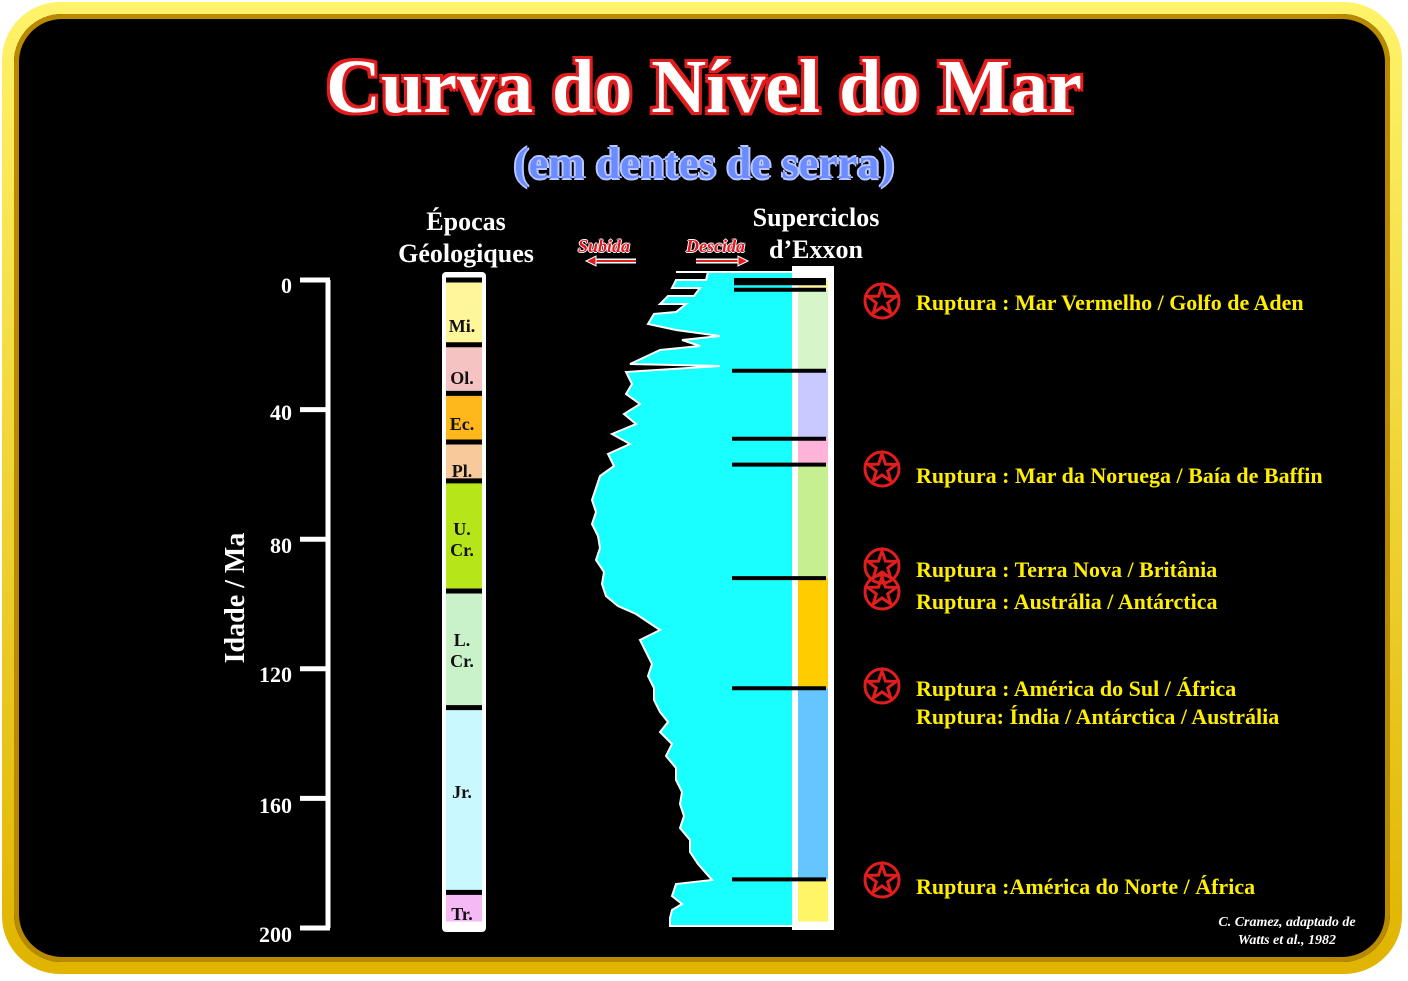 The width and height of the screenshot is (1408, 981). What do you see at coordinates (462, 424) in the screenshot?
I see `epoch-label-eocene: Ec.` at bounding box center [462, 424].